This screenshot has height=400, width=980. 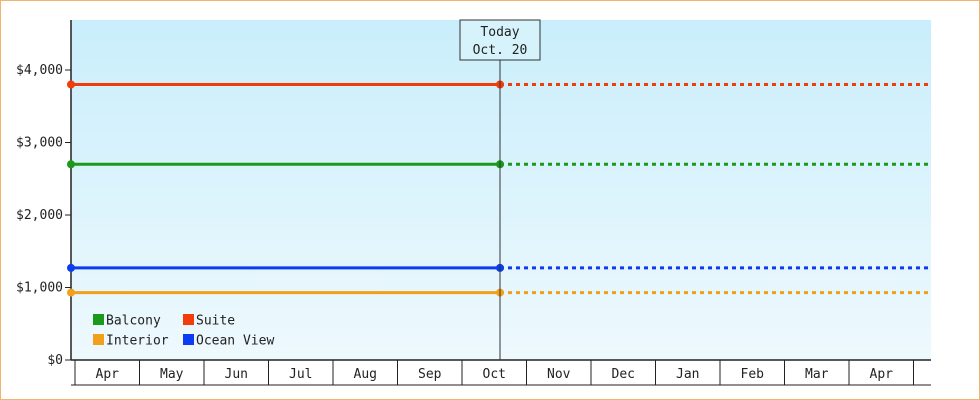 What do you see at coordinates (365, 374) in the screenshot?
I see `x-month-label: Aug` at bounding box center [365, 374].